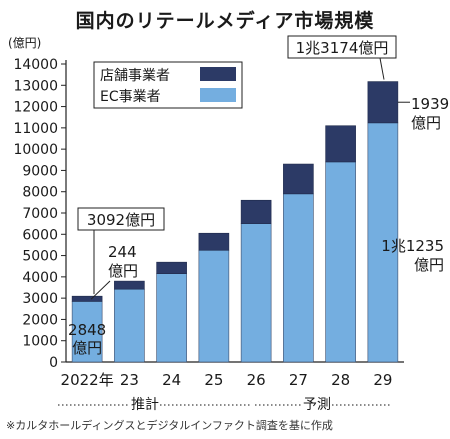 The image size is (450, 439). Describe the element at coordinates (382, 68) in the screenshot. I see `total-2029-leader` at that location.